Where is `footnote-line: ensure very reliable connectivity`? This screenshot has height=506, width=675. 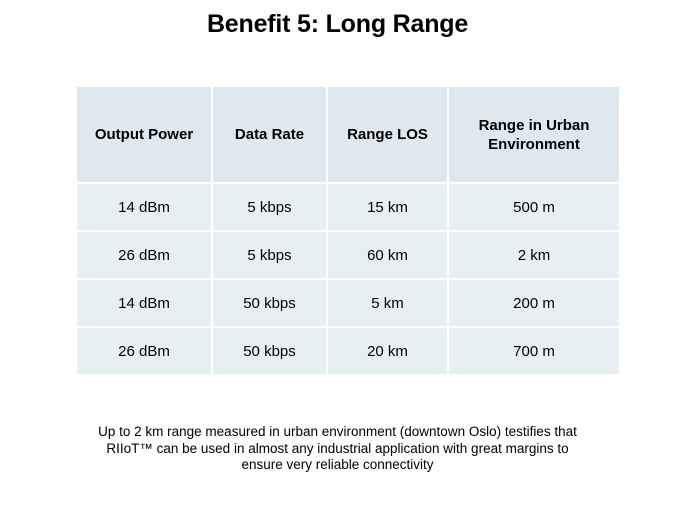
footnote-line: ensure very reliable connectivity is located at coordinates (337, 464).